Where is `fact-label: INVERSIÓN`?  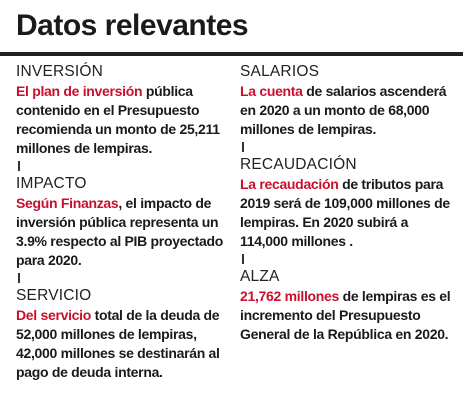
fact-label: INVERSIÓN is located at coordinates (60, 71).